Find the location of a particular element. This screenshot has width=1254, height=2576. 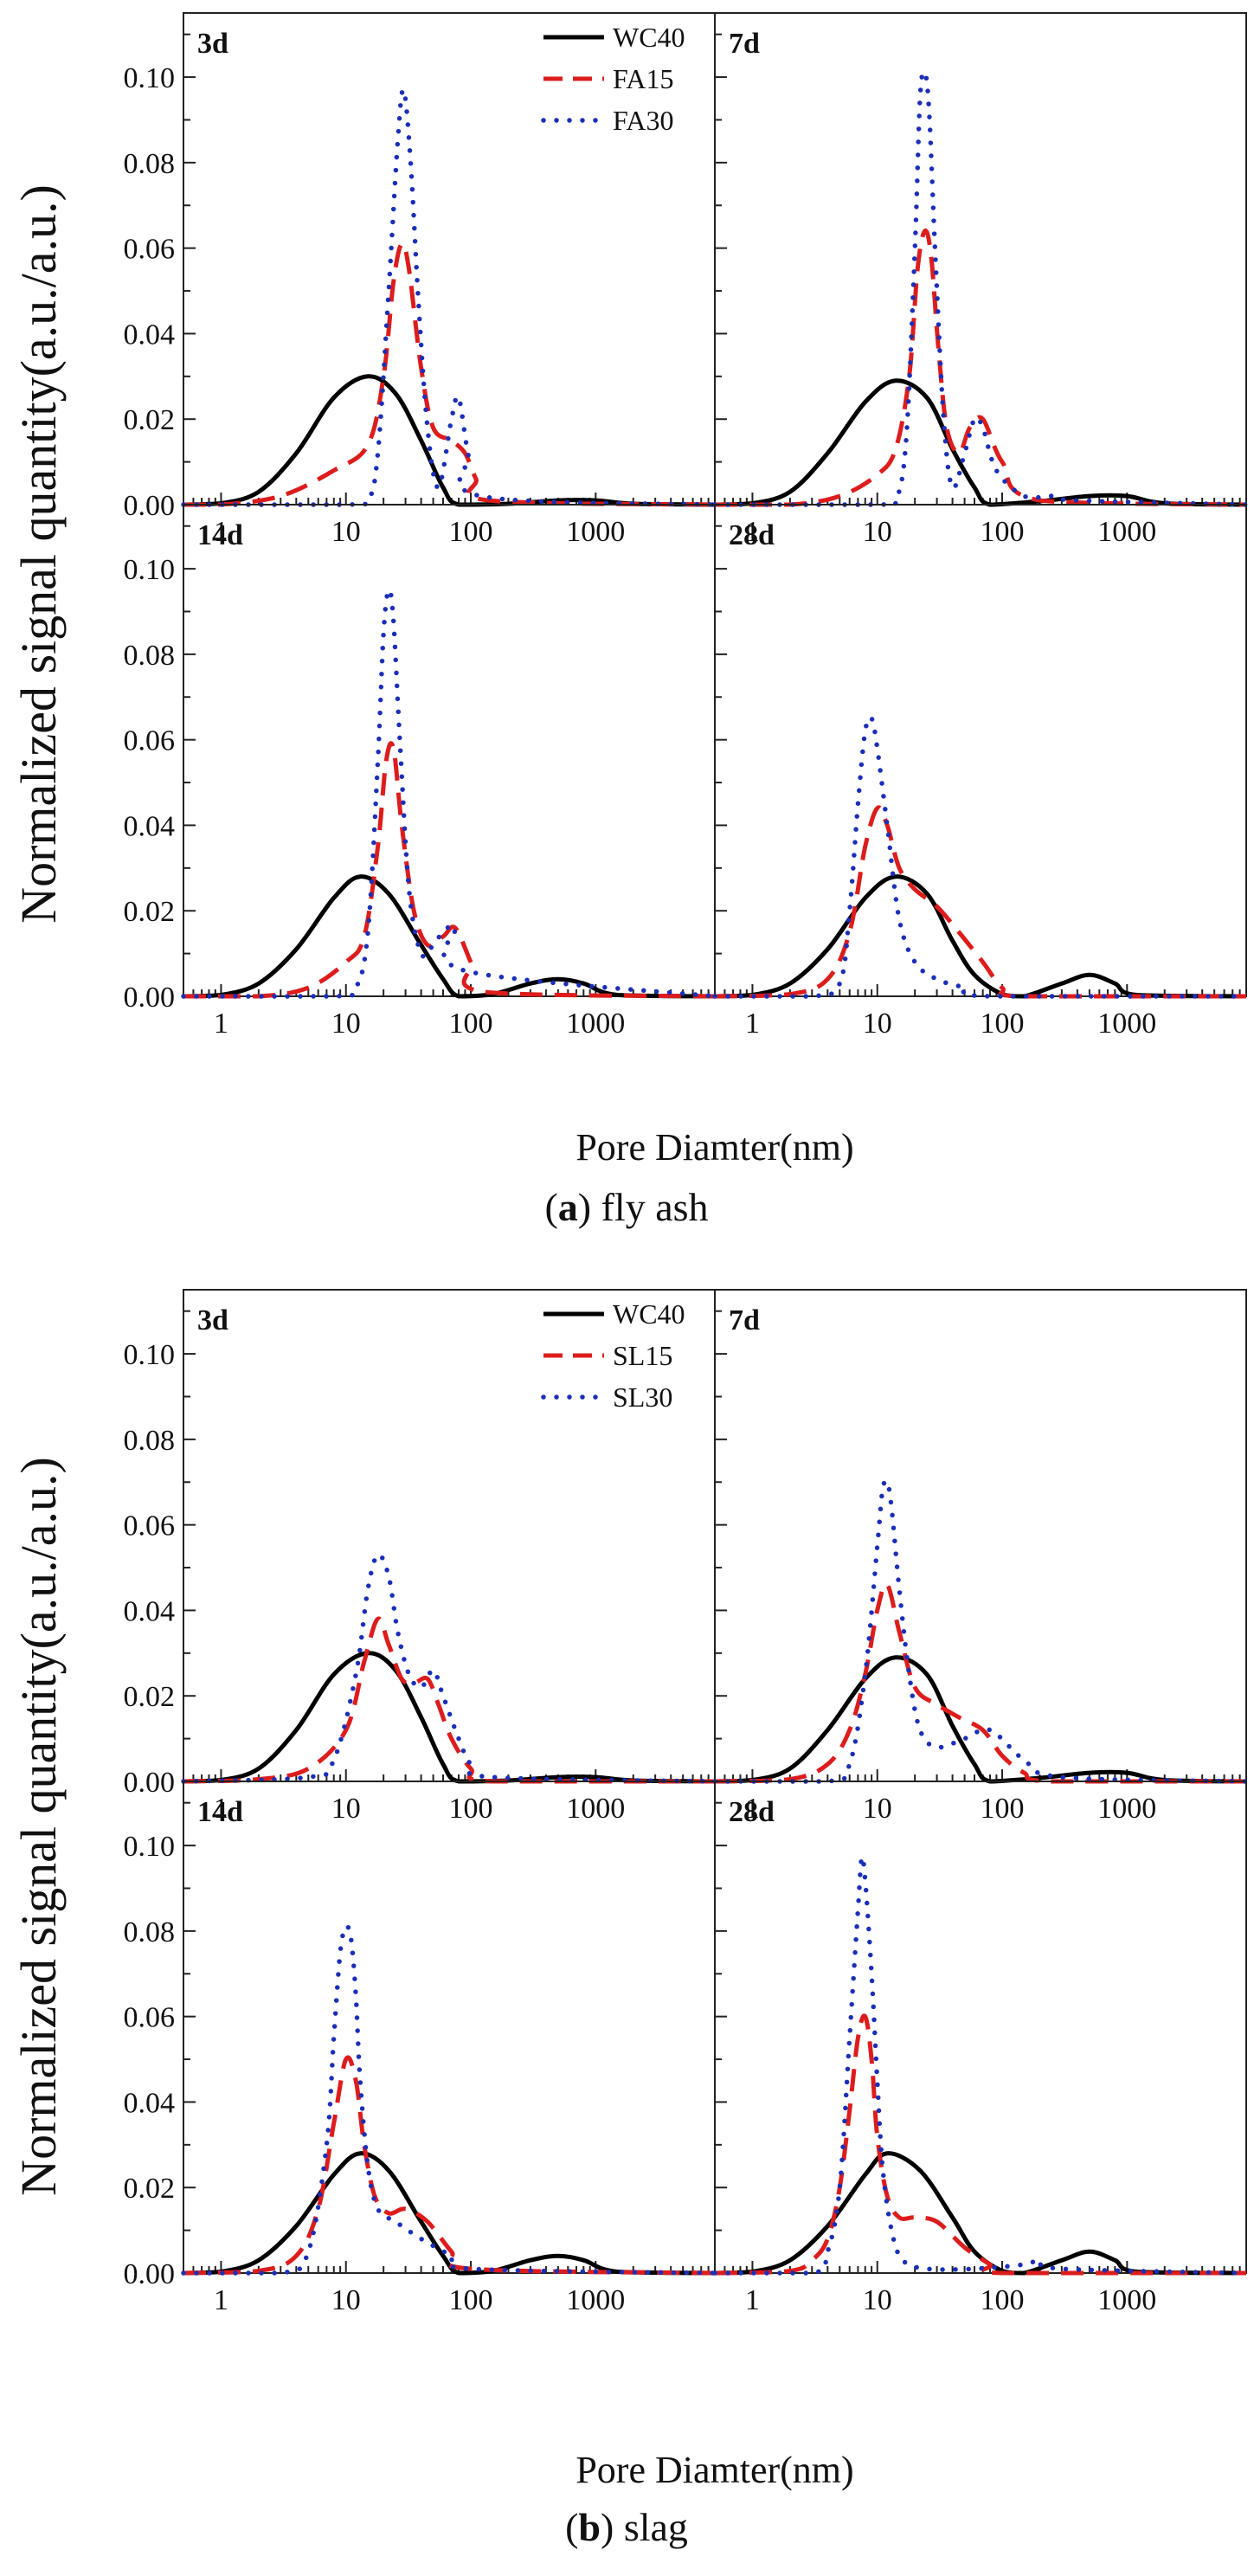

legend: WC40 SL15 SL30 is located at coordinates (613, 1355).